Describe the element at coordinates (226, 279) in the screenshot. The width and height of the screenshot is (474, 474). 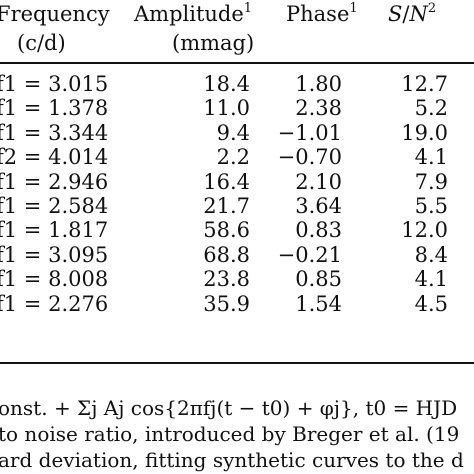
I see `amplitude-cell: 23.8` at that location.